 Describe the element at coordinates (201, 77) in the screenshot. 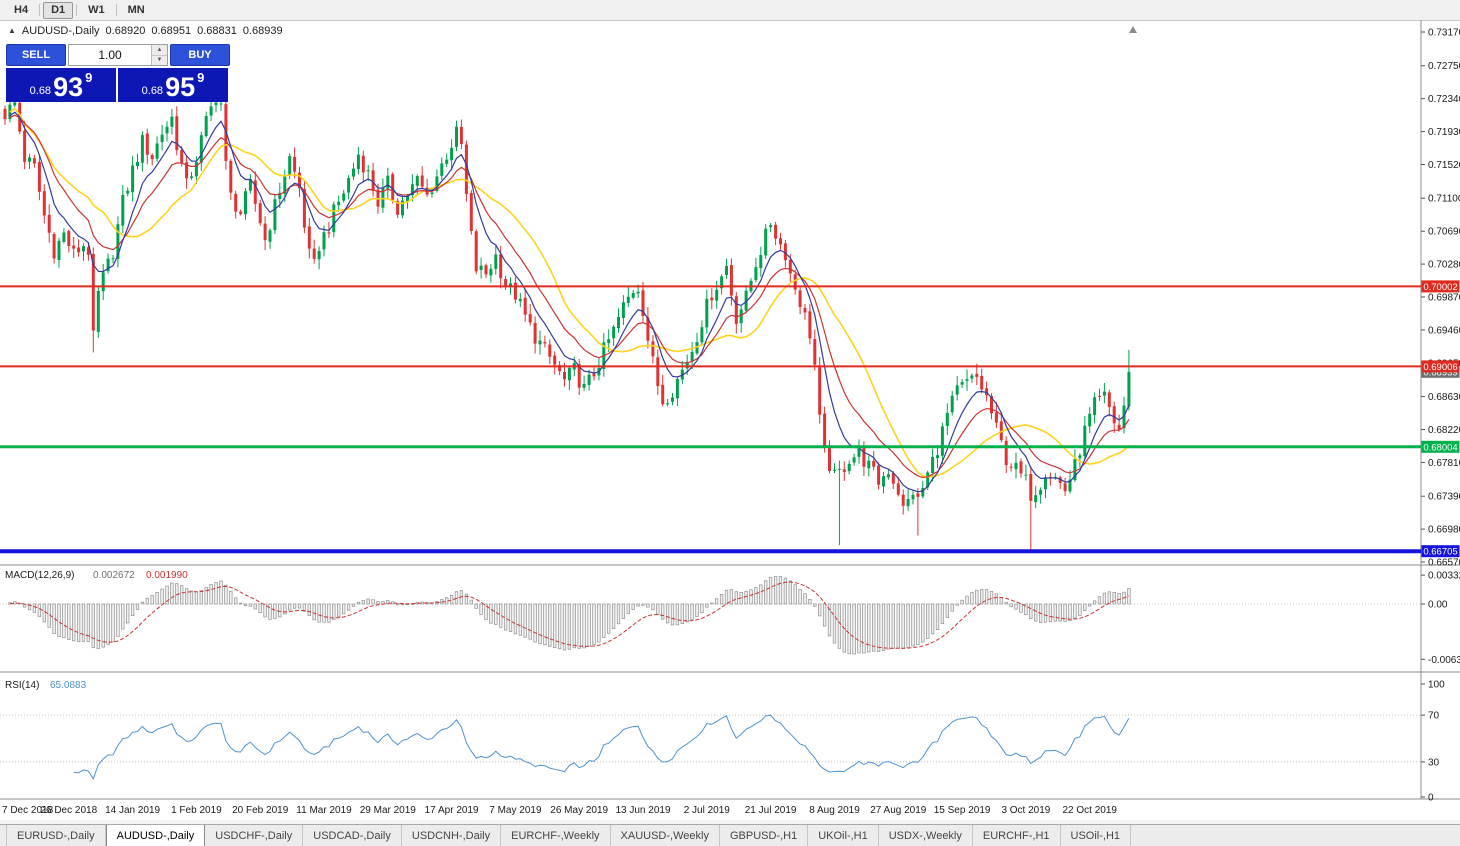

I see `buy-price-pip-digit: 9` at that location.